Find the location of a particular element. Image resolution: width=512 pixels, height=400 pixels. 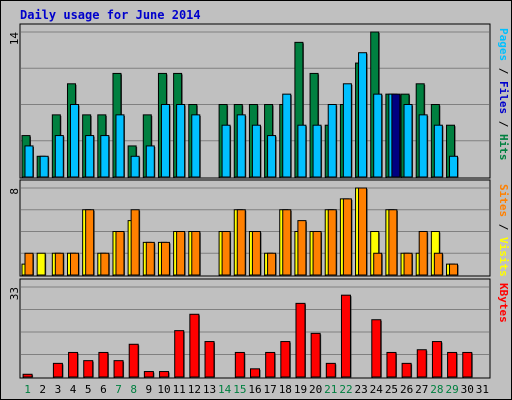

x-tick-label-day-19: 19 is located at coordinates (300, 389).